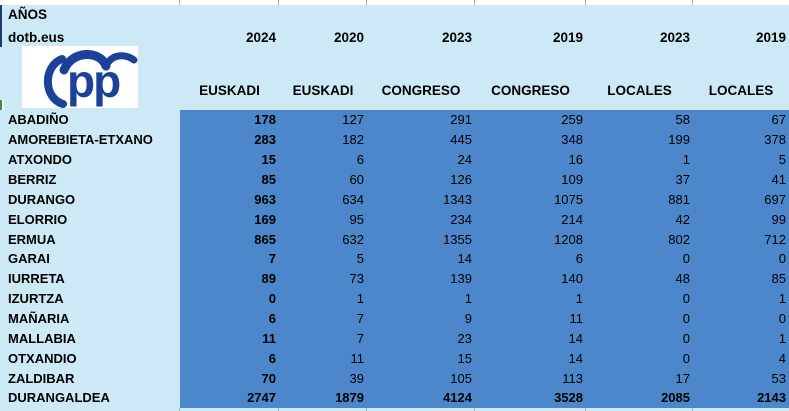  Describe the element at coordinates (741, 278) in the screenshot. I see `cell-locales-2019: 85` at that location.